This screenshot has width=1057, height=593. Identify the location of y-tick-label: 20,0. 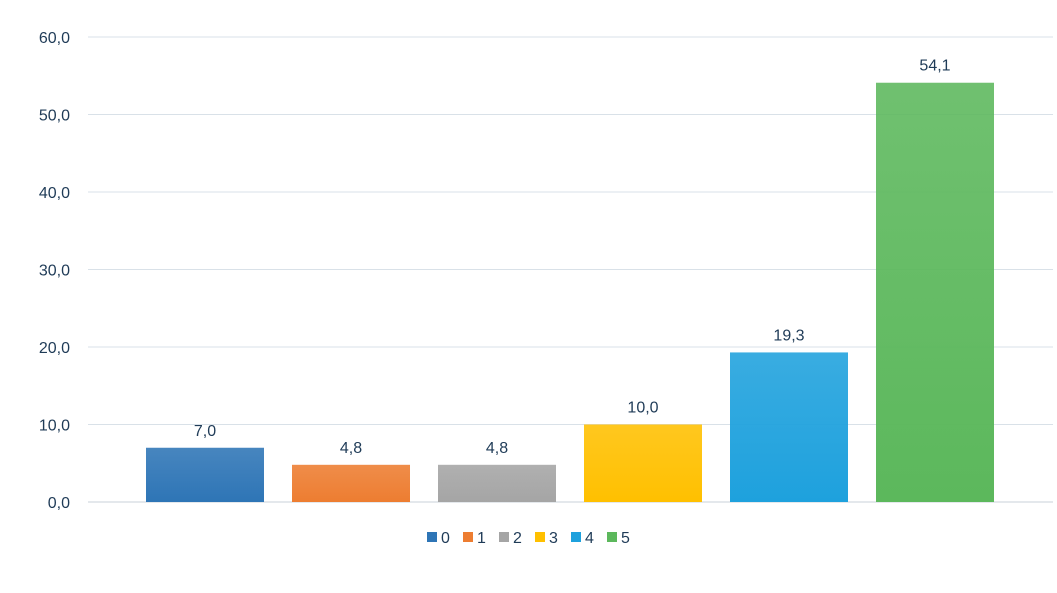
(54, 348).